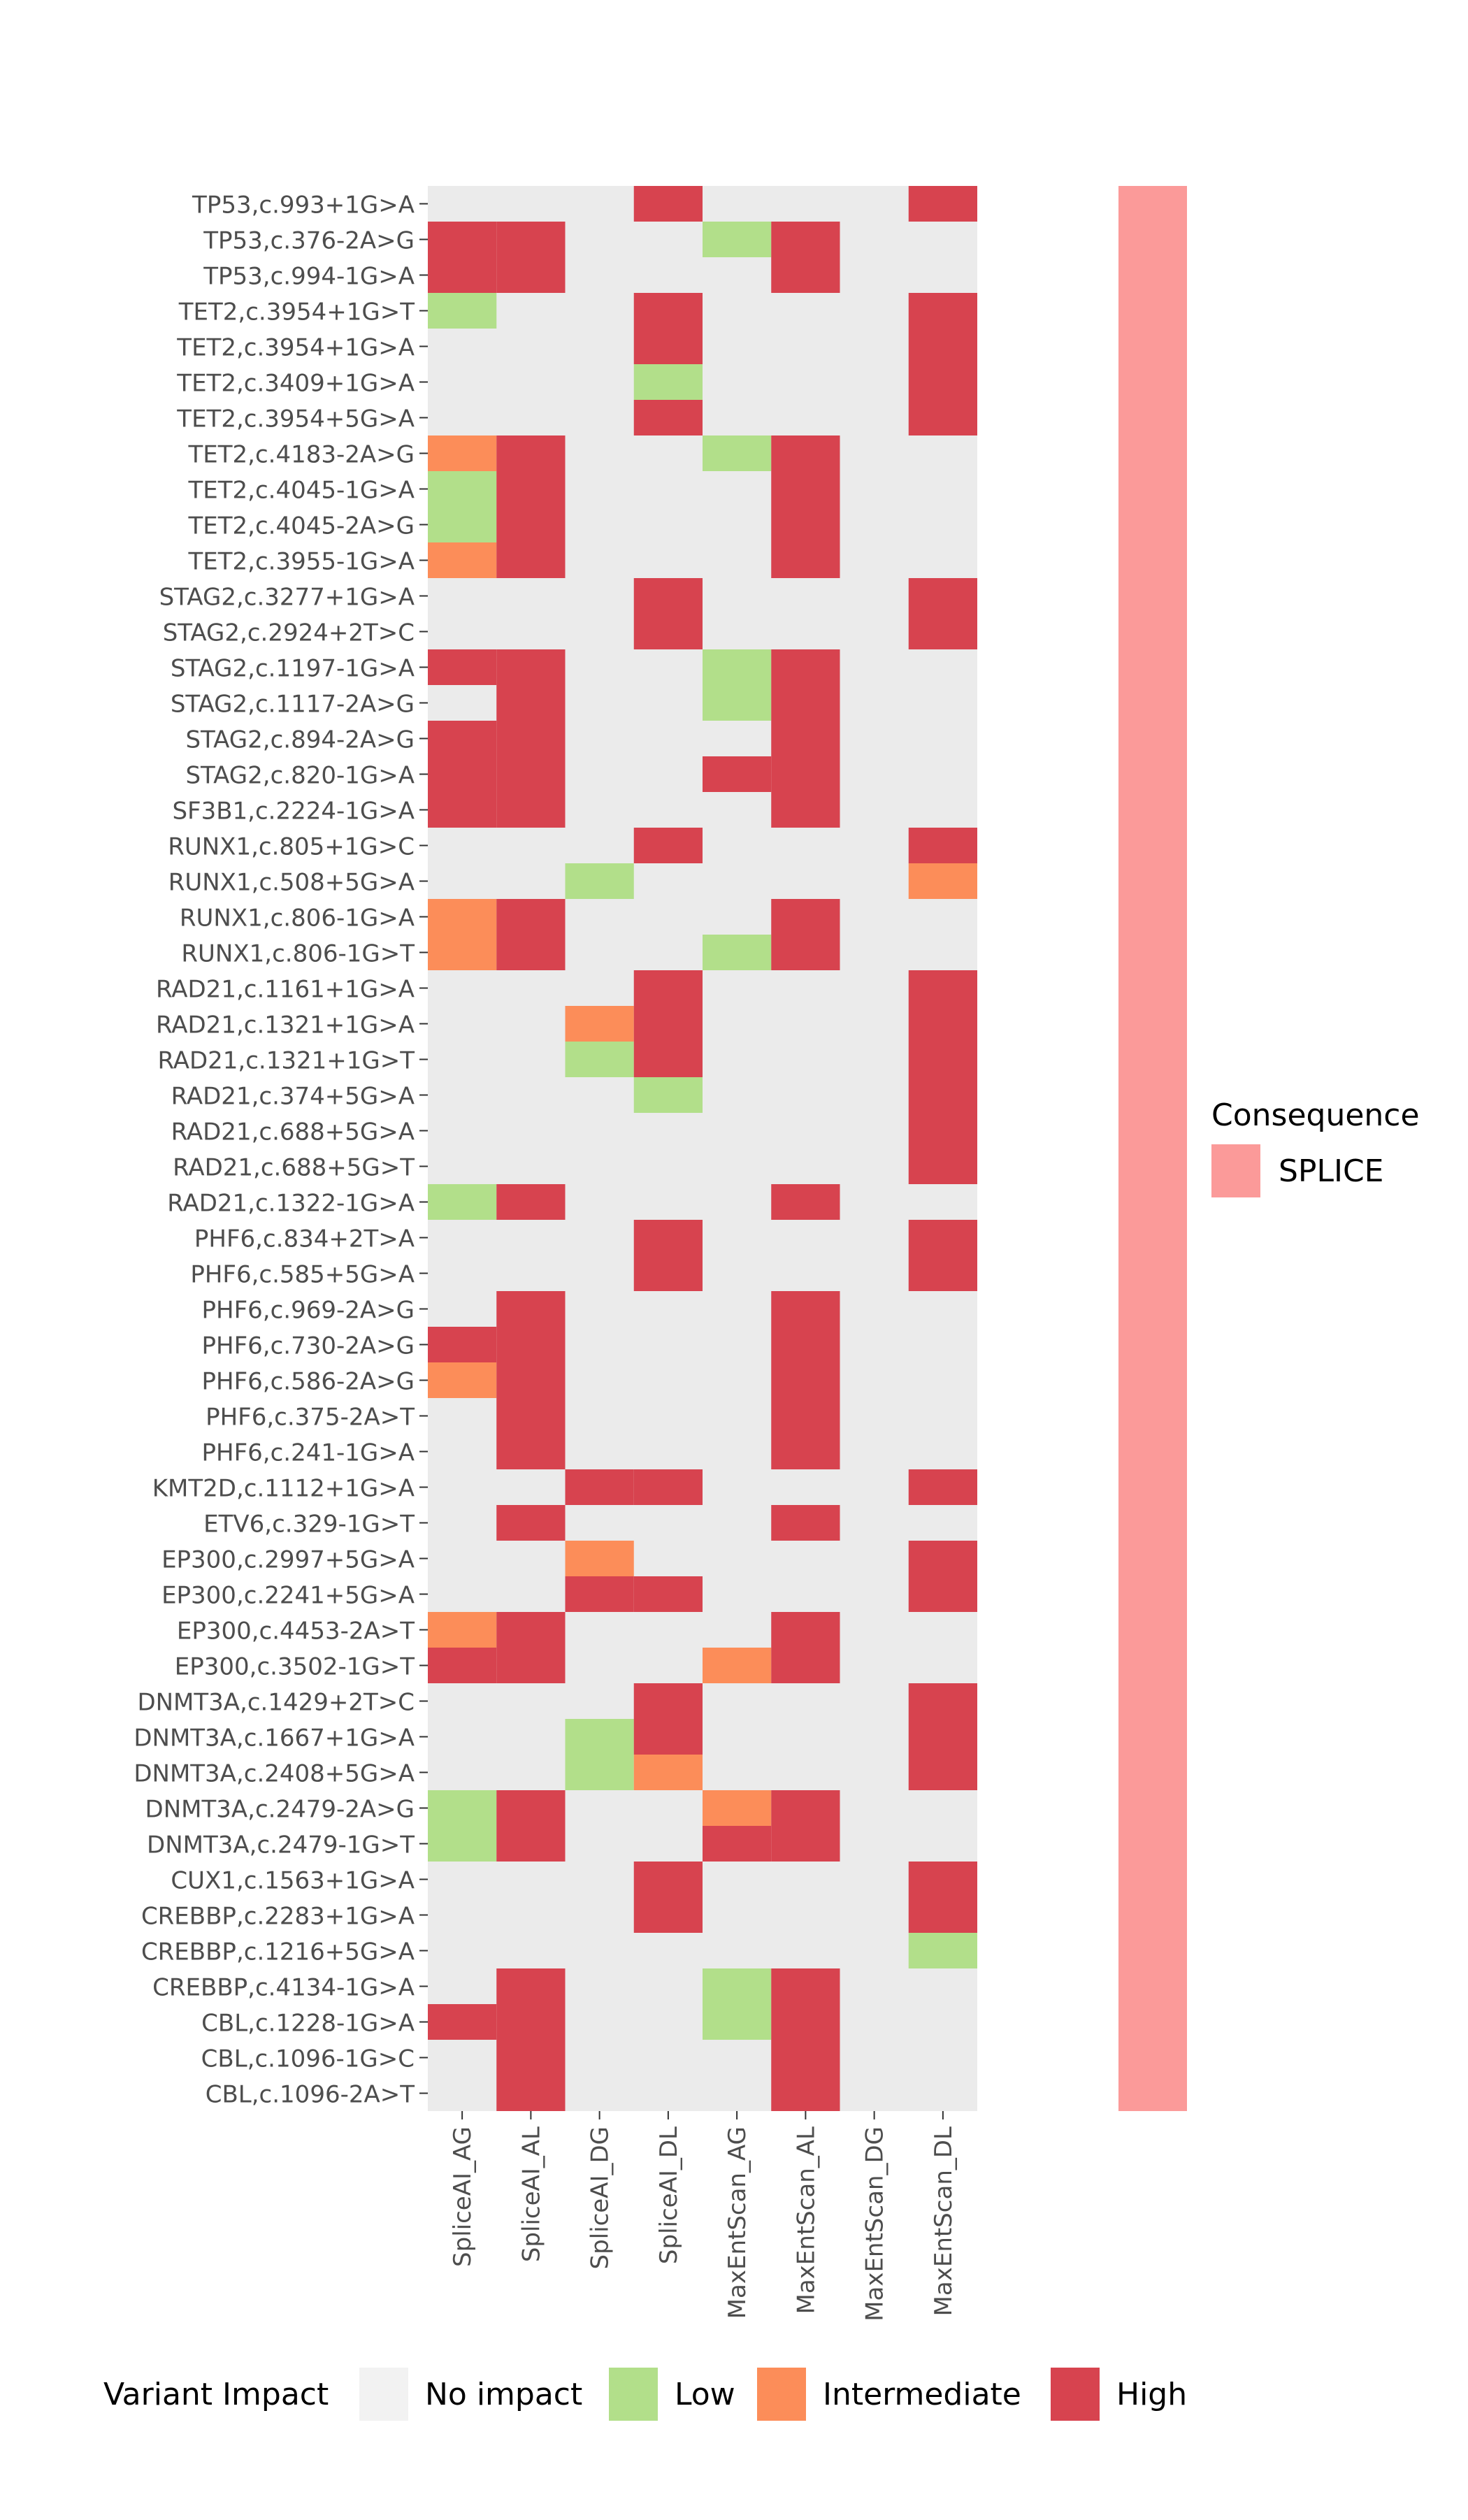 Image resolution: width=1468 pixels, height=2520 pixels. I want to click on consequence-cell-stag2-c-1117-2a-g, so click(1152, 703).